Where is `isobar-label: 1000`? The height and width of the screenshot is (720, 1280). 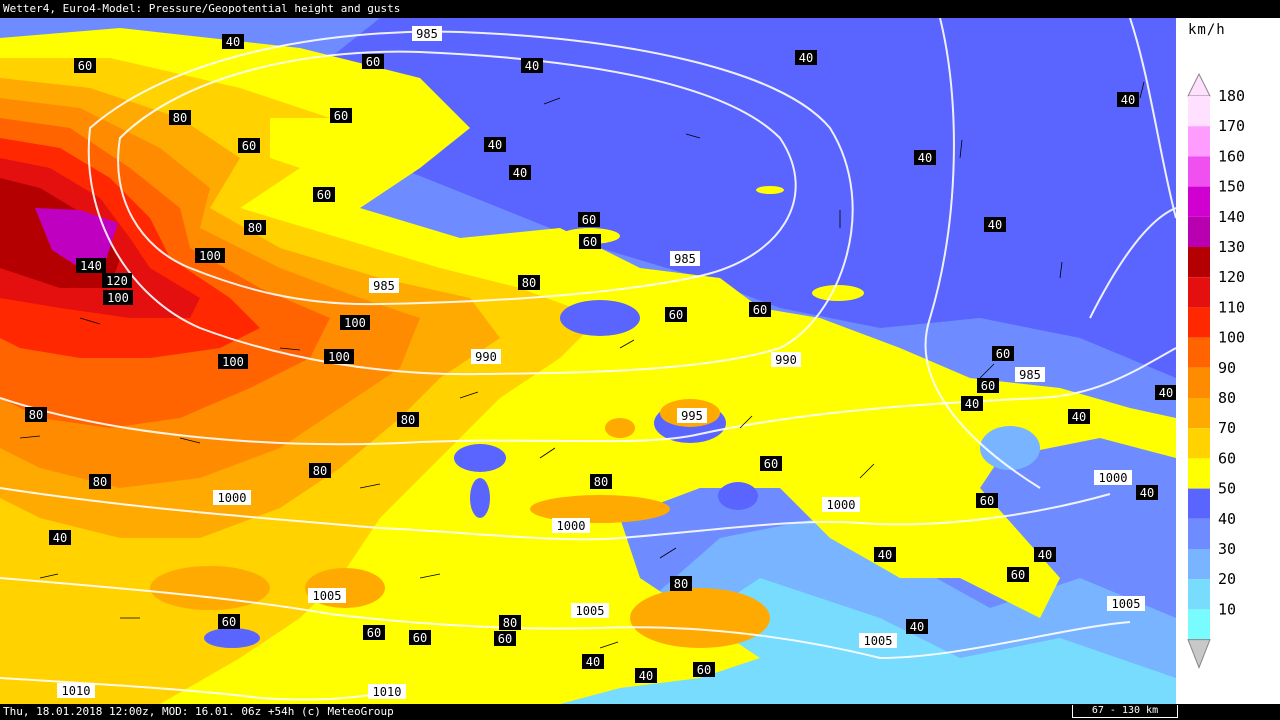 isobar-label: 1000 is located at coordinates (1113, 477).